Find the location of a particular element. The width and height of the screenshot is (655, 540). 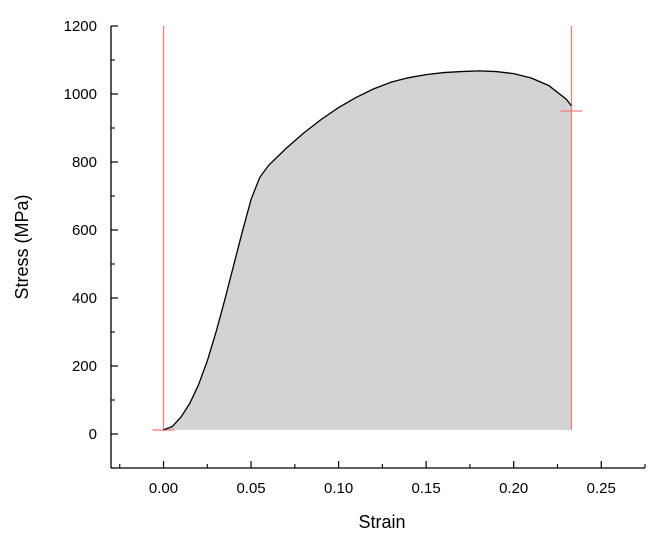

x-tick-label: 0.00 is located at coordinates (163, 488).